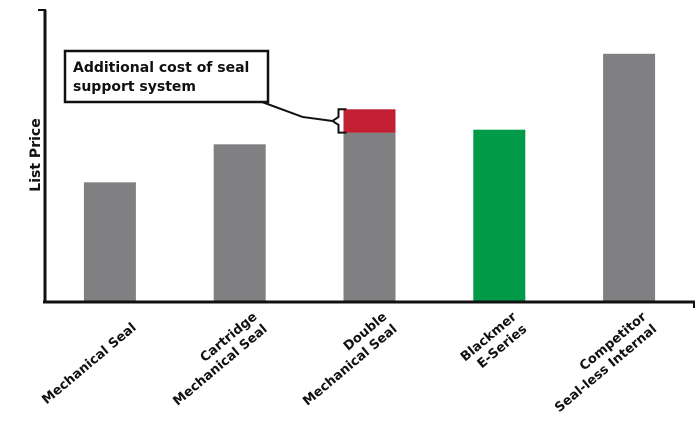  What do you see at coordinates (338, 121) in the screenshot?
I see `annotation-bracket` at bounding box center [338, 121].